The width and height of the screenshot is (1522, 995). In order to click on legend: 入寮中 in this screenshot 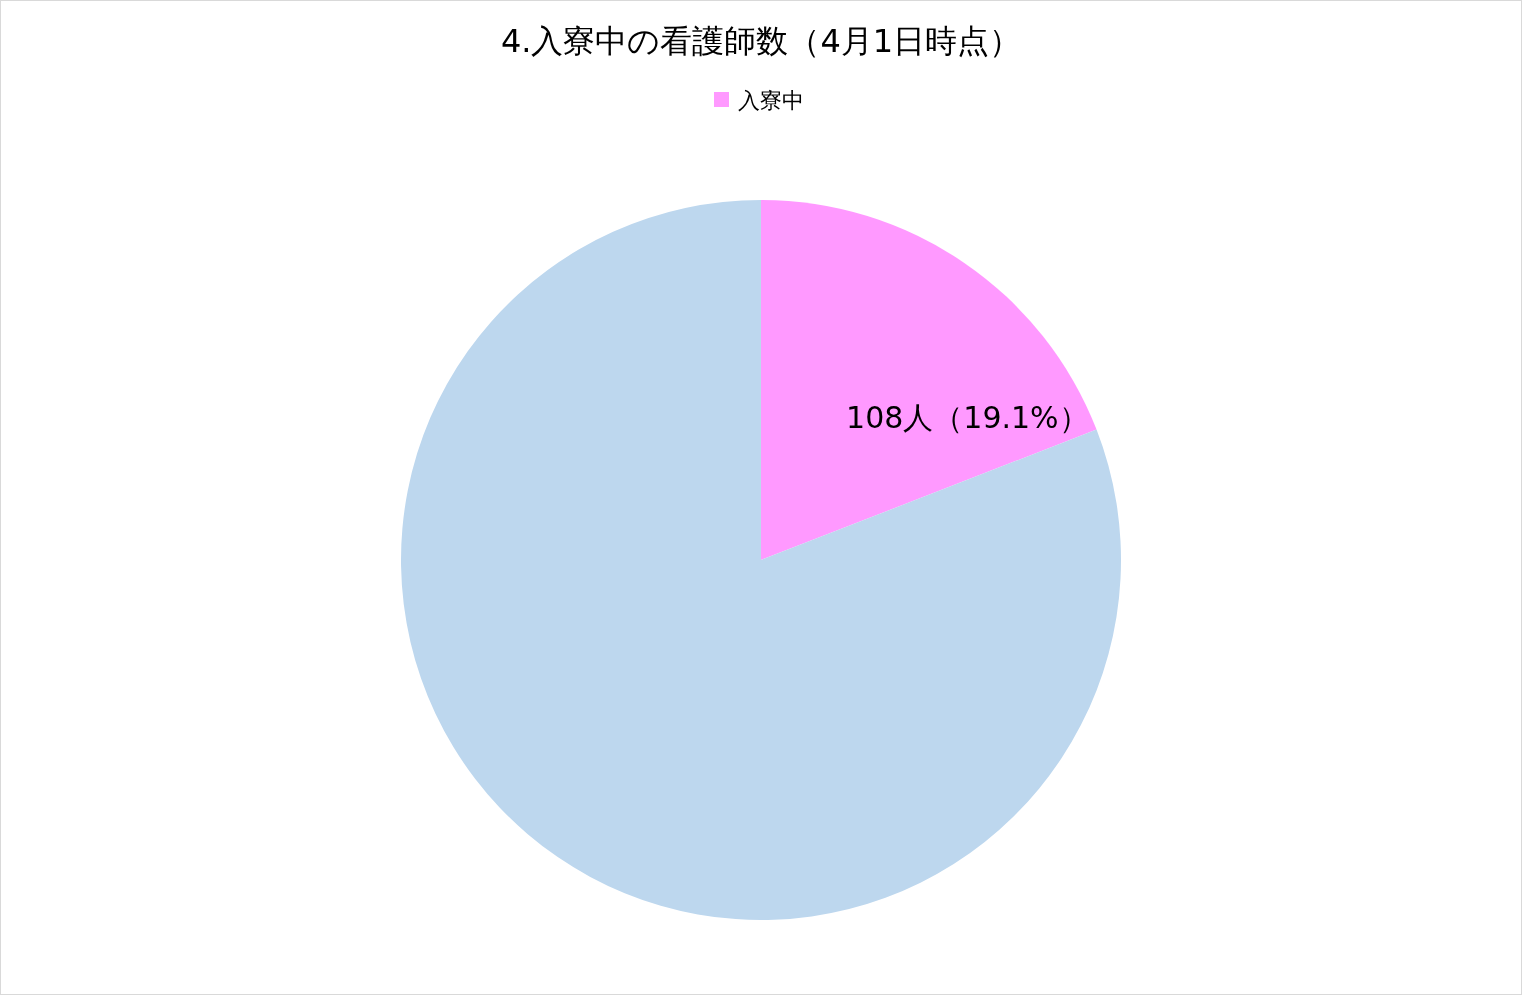, I will do `click(759, 100)`.